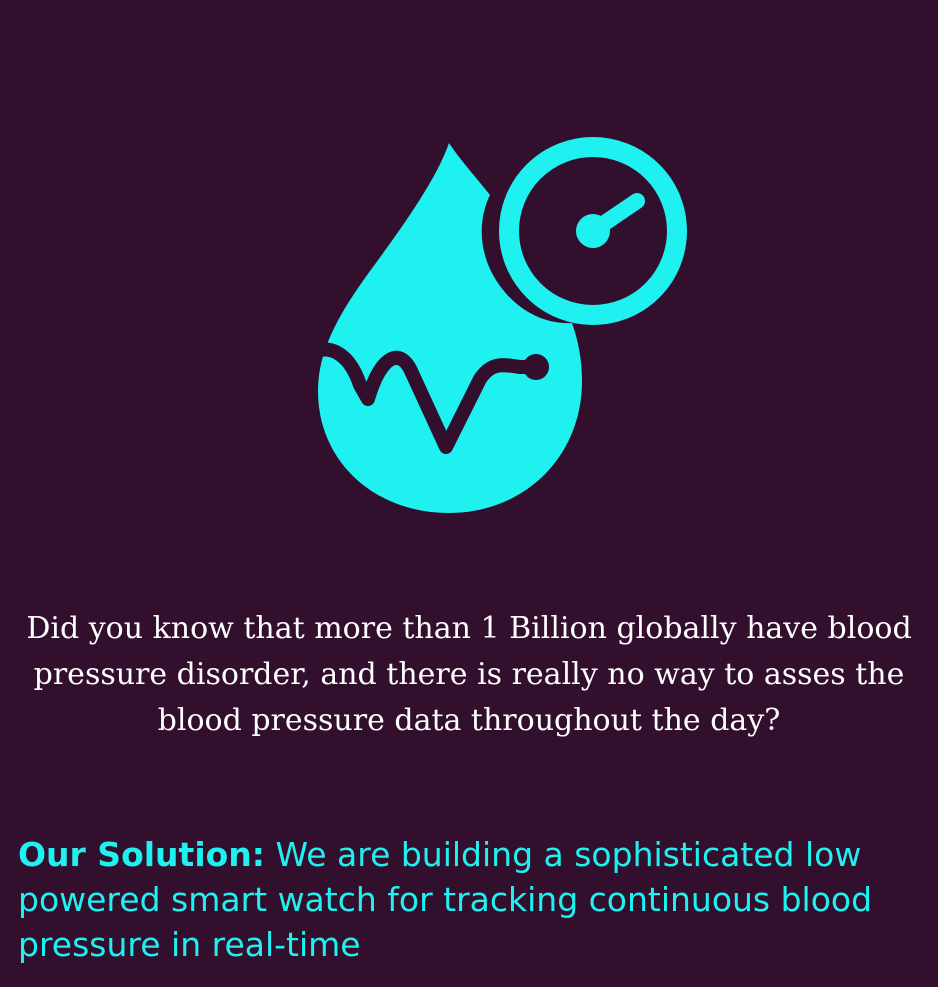 Image resolution: width=938 pixels, height=987 pixels. I want to click on blood-drop-shape, so click(450, 328).